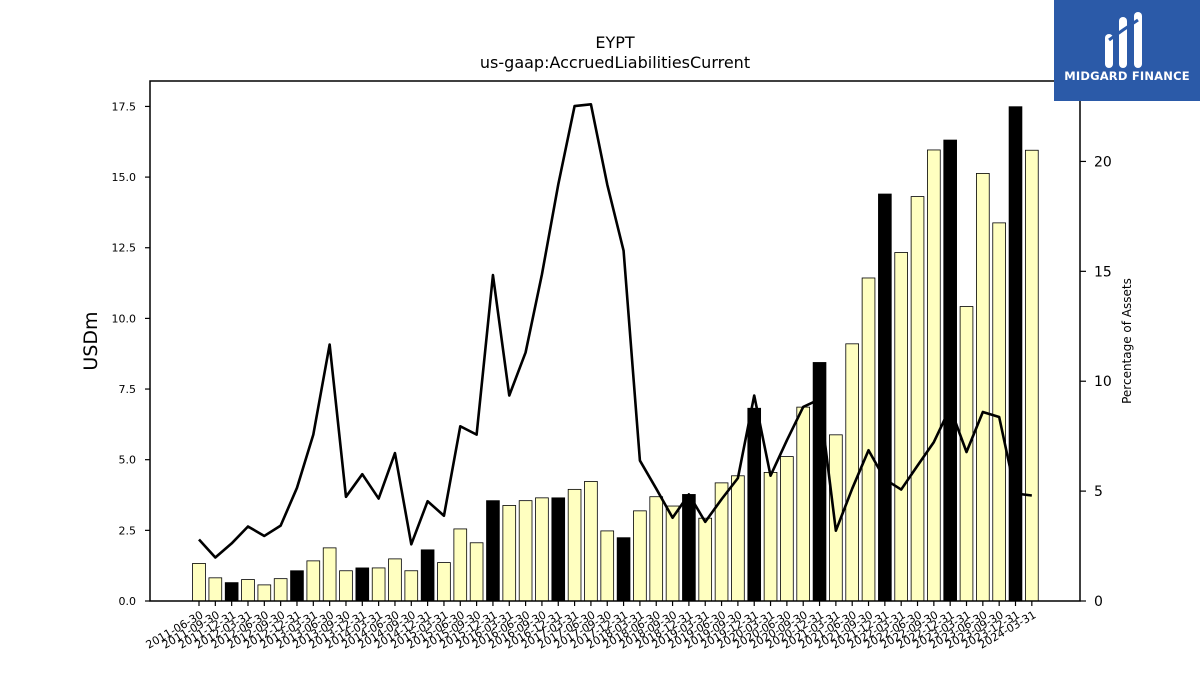  Describe the element at coordinates (124, 106) in the screenshot. I see `y-tick-label: 17.5` at that location.